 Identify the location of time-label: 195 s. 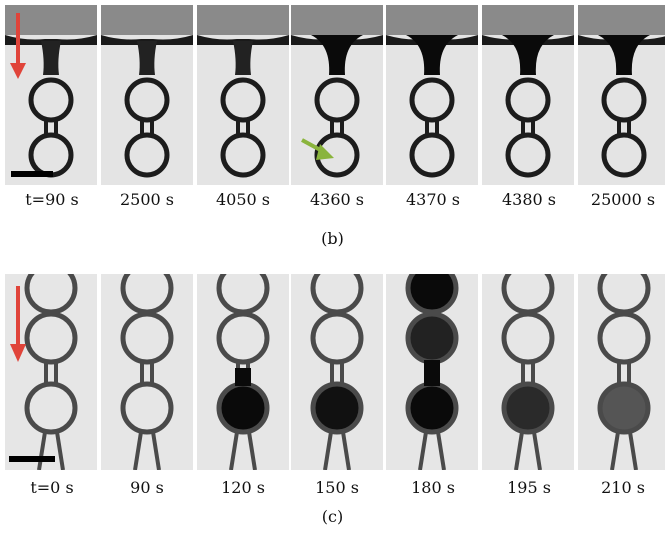
(529, 487).